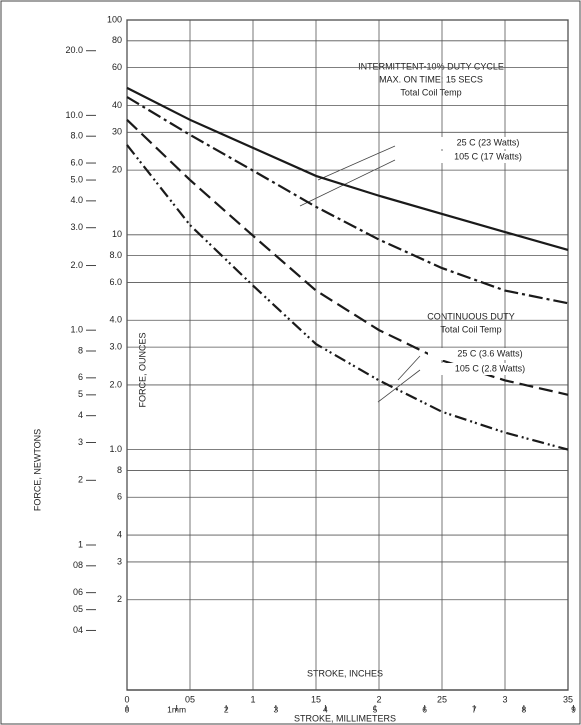 The height and width of the screenshot is (725, 581). I want to click on y2-axis-label: FORCE, NEWTONS, so click(37, 470).